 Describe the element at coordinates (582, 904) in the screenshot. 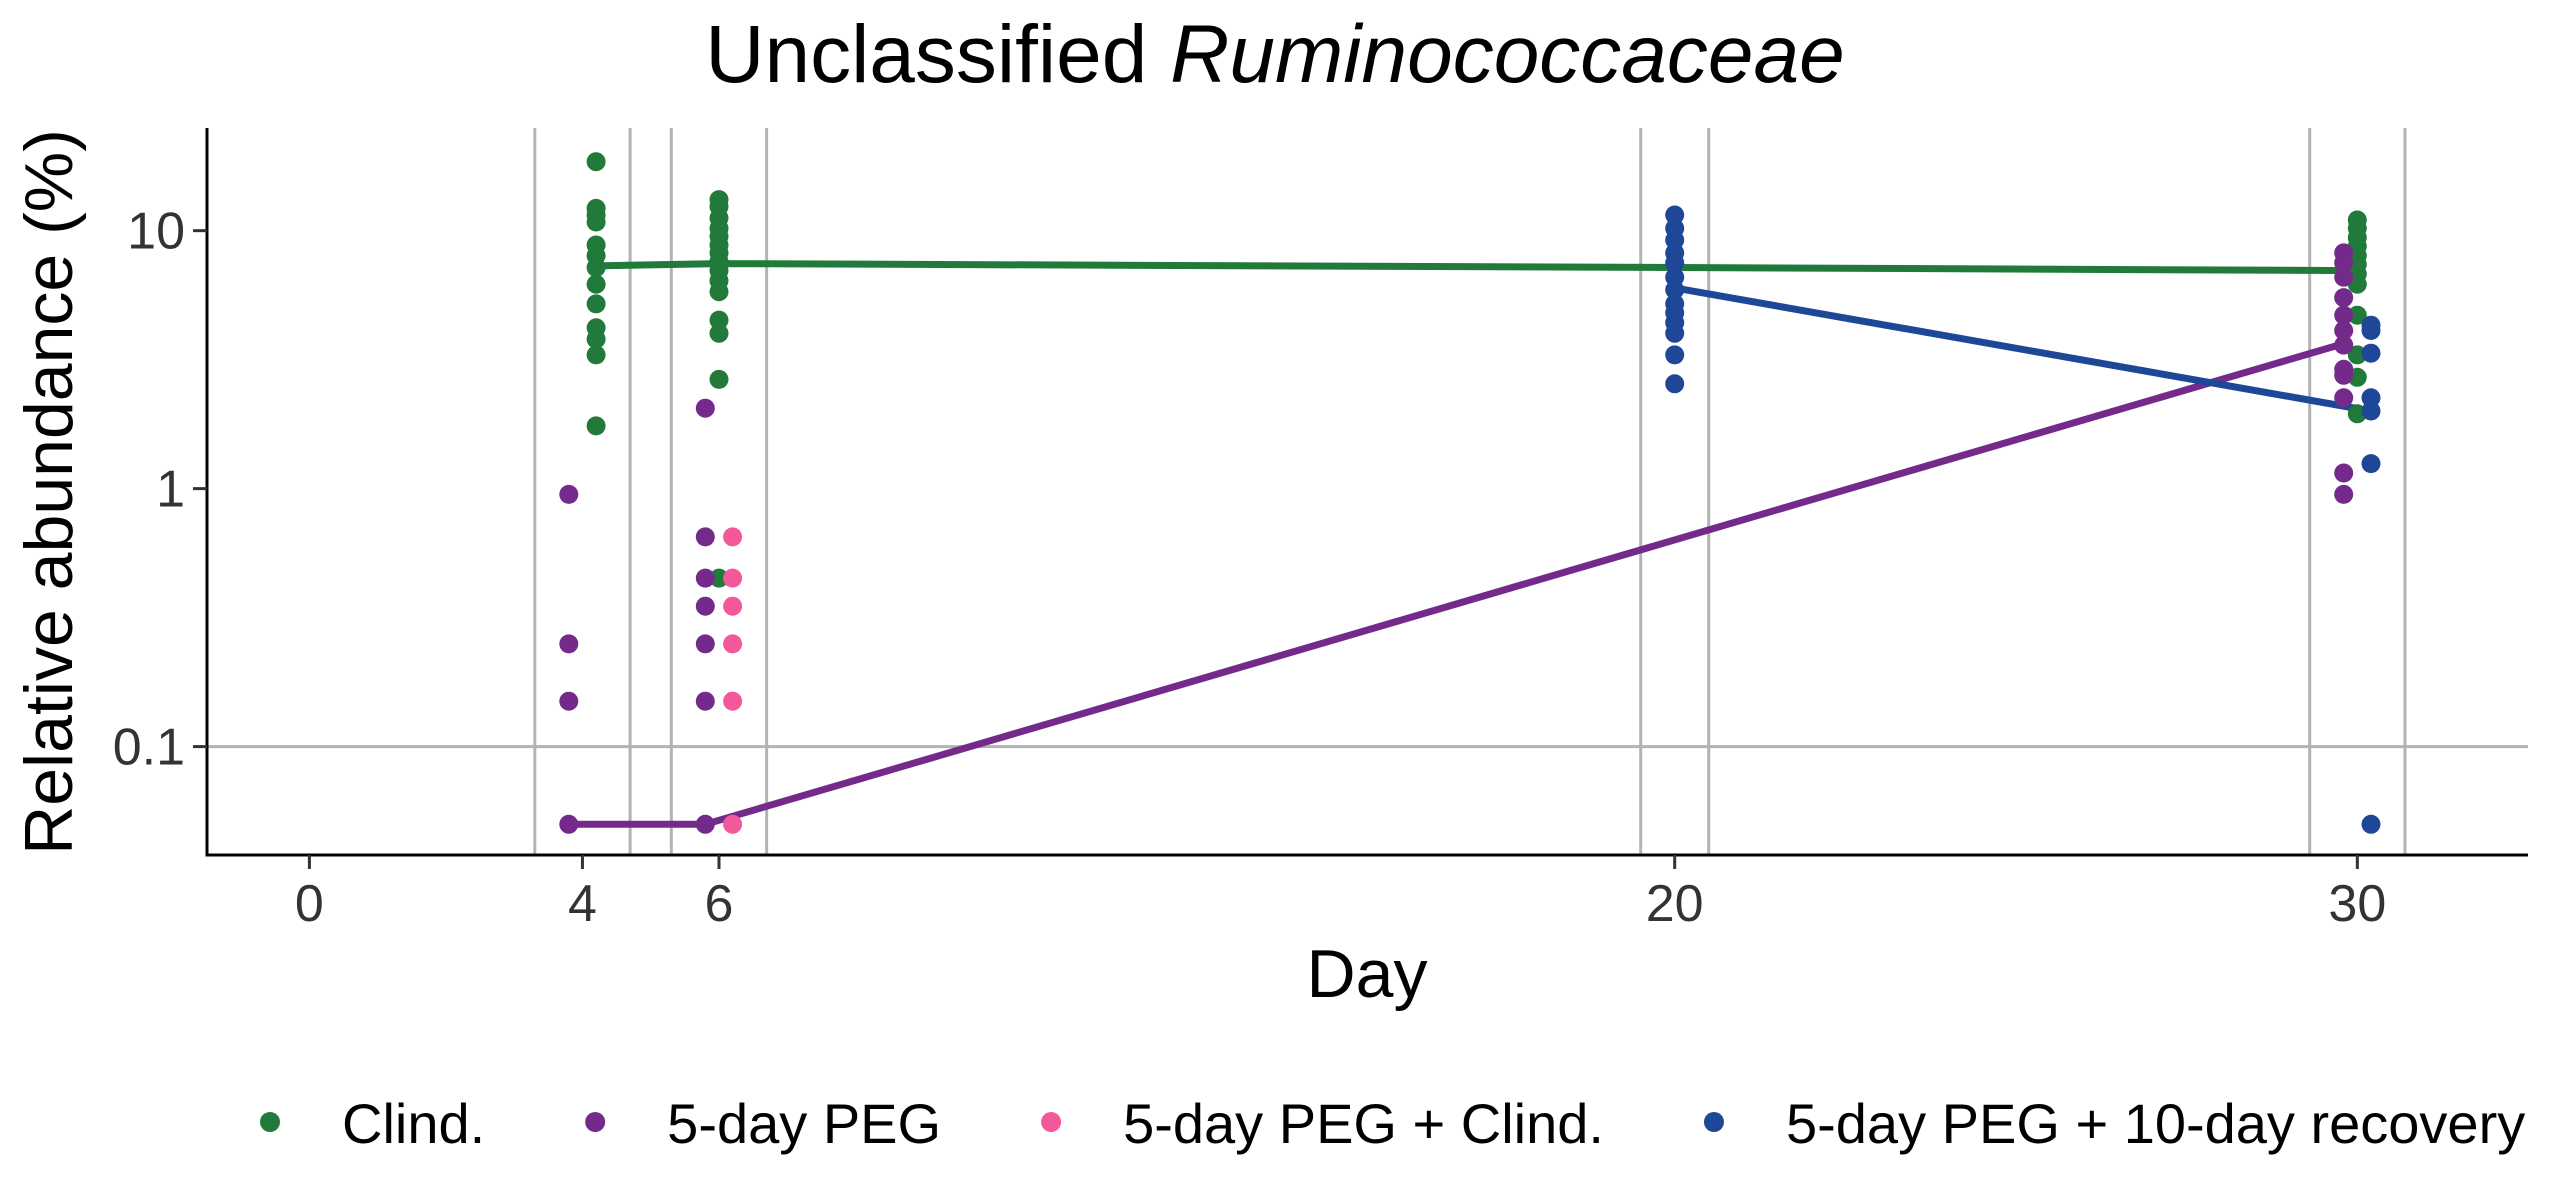

I see `x-tick-label-1: 4` at that location.